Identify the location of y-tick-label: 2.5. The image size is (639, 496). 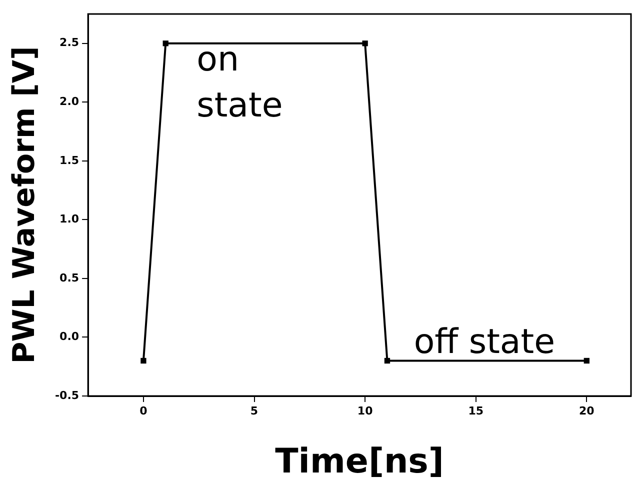
(70, 43).